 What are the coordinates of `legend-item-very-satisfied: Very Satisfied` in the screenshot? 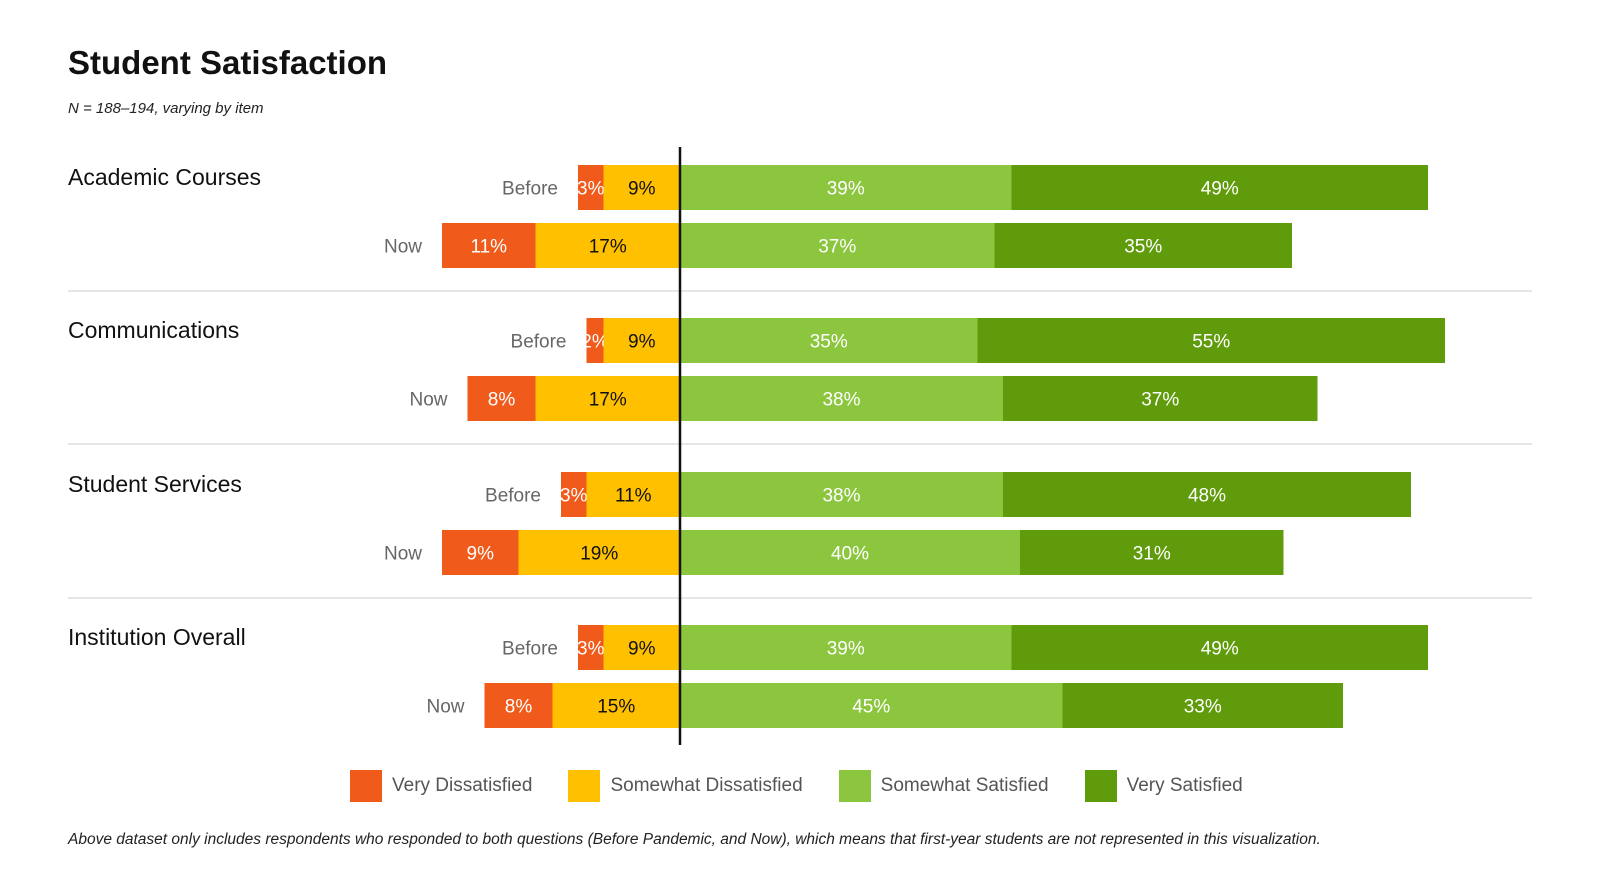 It's located at (1163, 786).